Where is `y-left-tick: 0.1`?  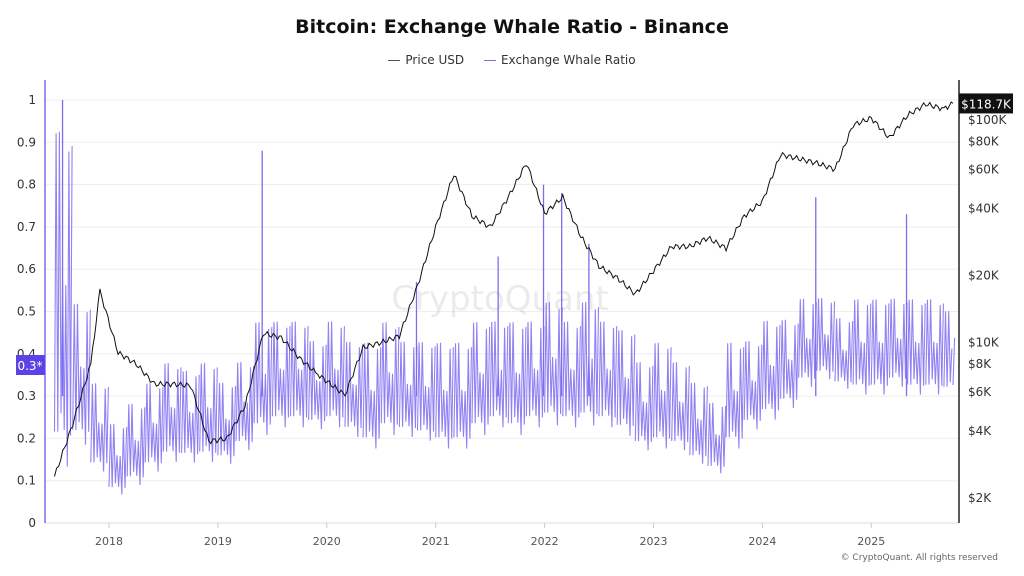 y-left-tick: 0.1 is located at coordinates (26, 481).